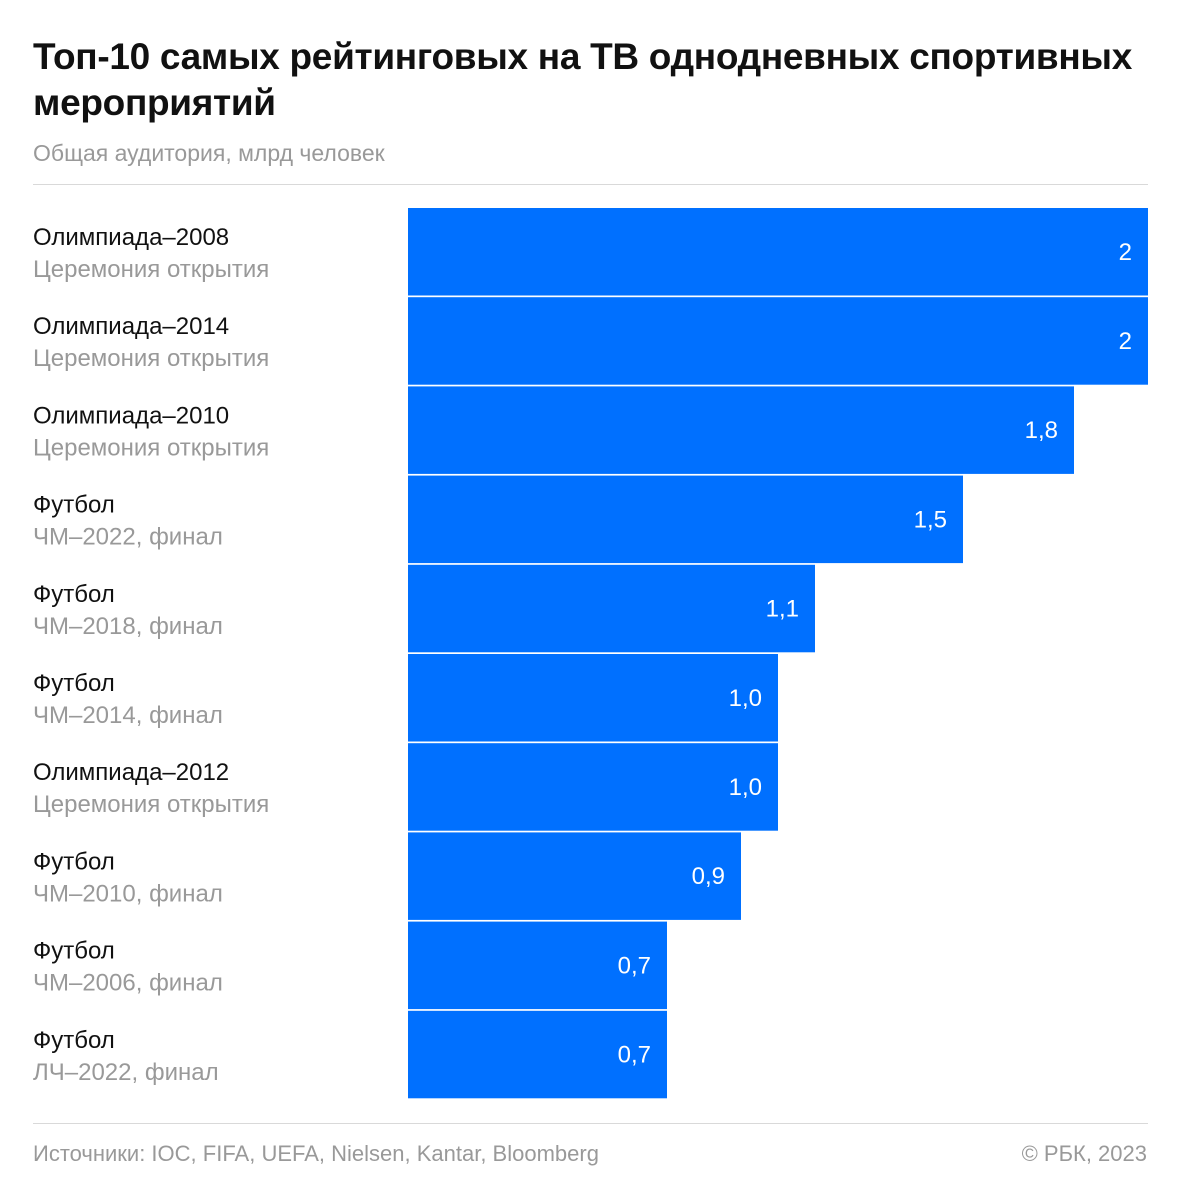 Image resolution: width=1180 pixels, height=1200 pixels. What do you see at coordinates (209, 153) in the screenshot?
I see `chart-subtitle: Общая аудитория, млрд человек` at bounding box center [209, 153].